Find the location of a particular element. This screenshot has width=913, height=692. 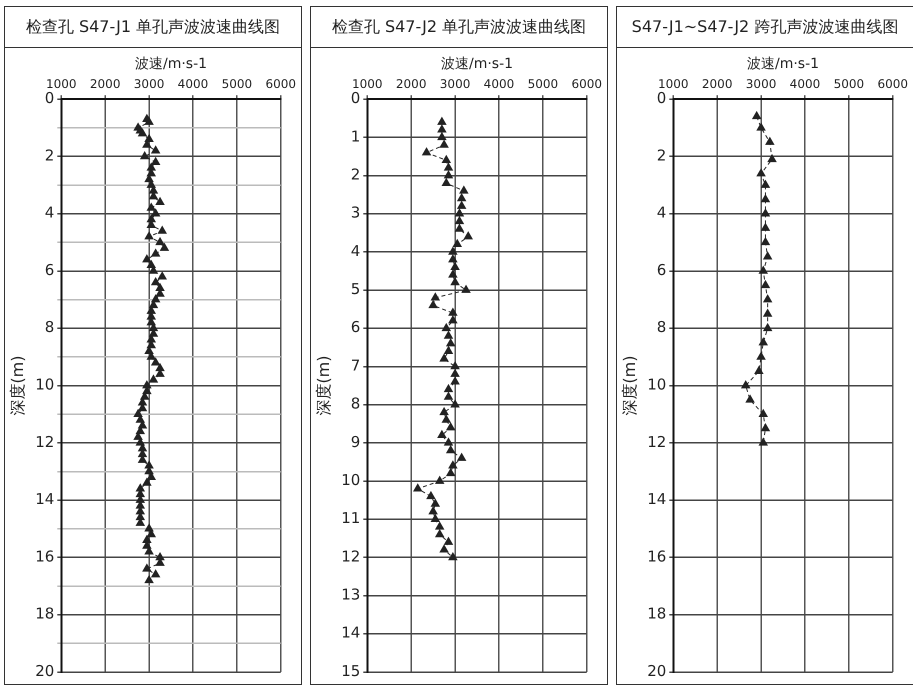

y-tick-label: 3 is located at coordinates (355, 213).